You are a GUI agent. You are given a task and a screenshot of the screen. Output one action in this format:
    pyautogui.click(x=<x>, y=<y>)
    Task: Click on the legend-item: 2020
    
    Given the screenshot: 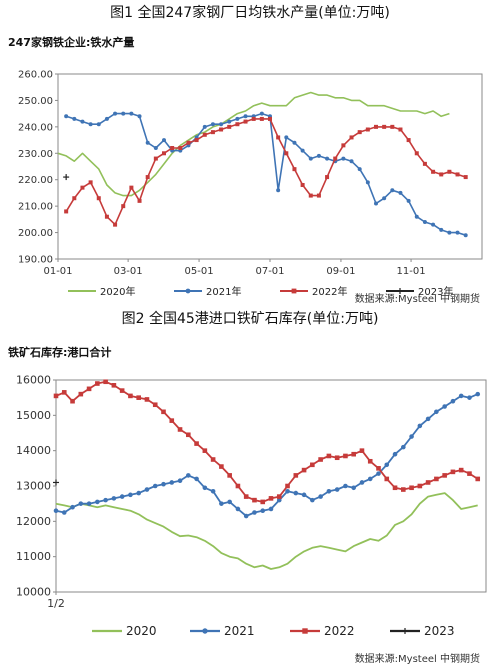 What is the action you would take?
    pyautogui.click(x=124, y=631)
    